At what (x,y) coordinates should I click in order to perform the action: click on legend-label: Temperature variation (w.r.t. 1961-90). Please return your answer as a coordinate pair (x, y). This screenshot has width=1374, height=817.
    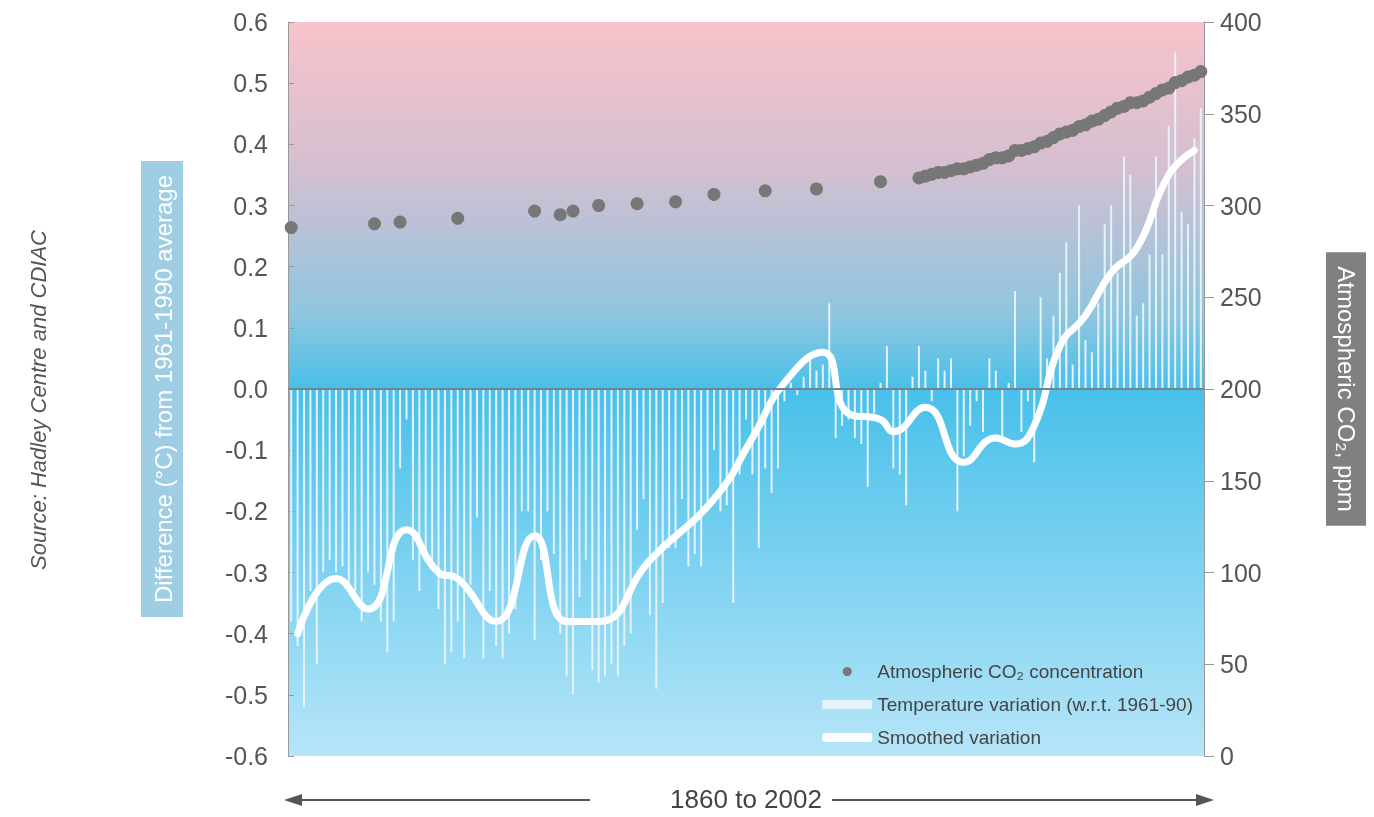
    Looking at the image, I should click on (1035, 704).